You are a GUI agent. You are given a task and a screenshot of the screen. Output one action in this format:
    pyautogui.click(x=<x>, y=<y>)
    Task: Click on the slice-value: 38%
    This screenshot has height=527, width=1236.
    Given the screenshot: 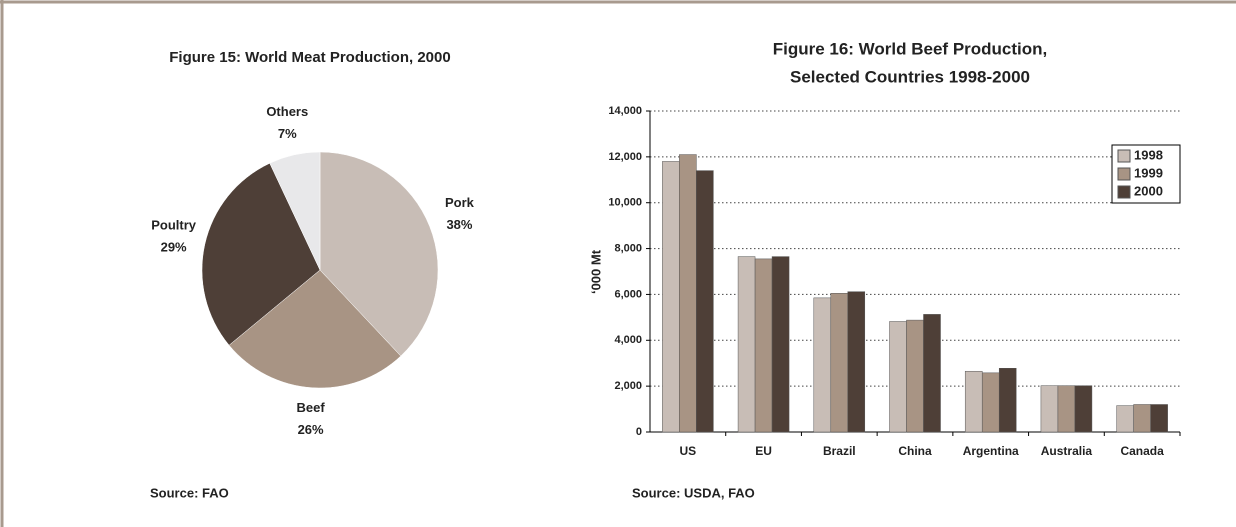 What is the action you would take?
    pyautogui.click(x=459, y=224)
    